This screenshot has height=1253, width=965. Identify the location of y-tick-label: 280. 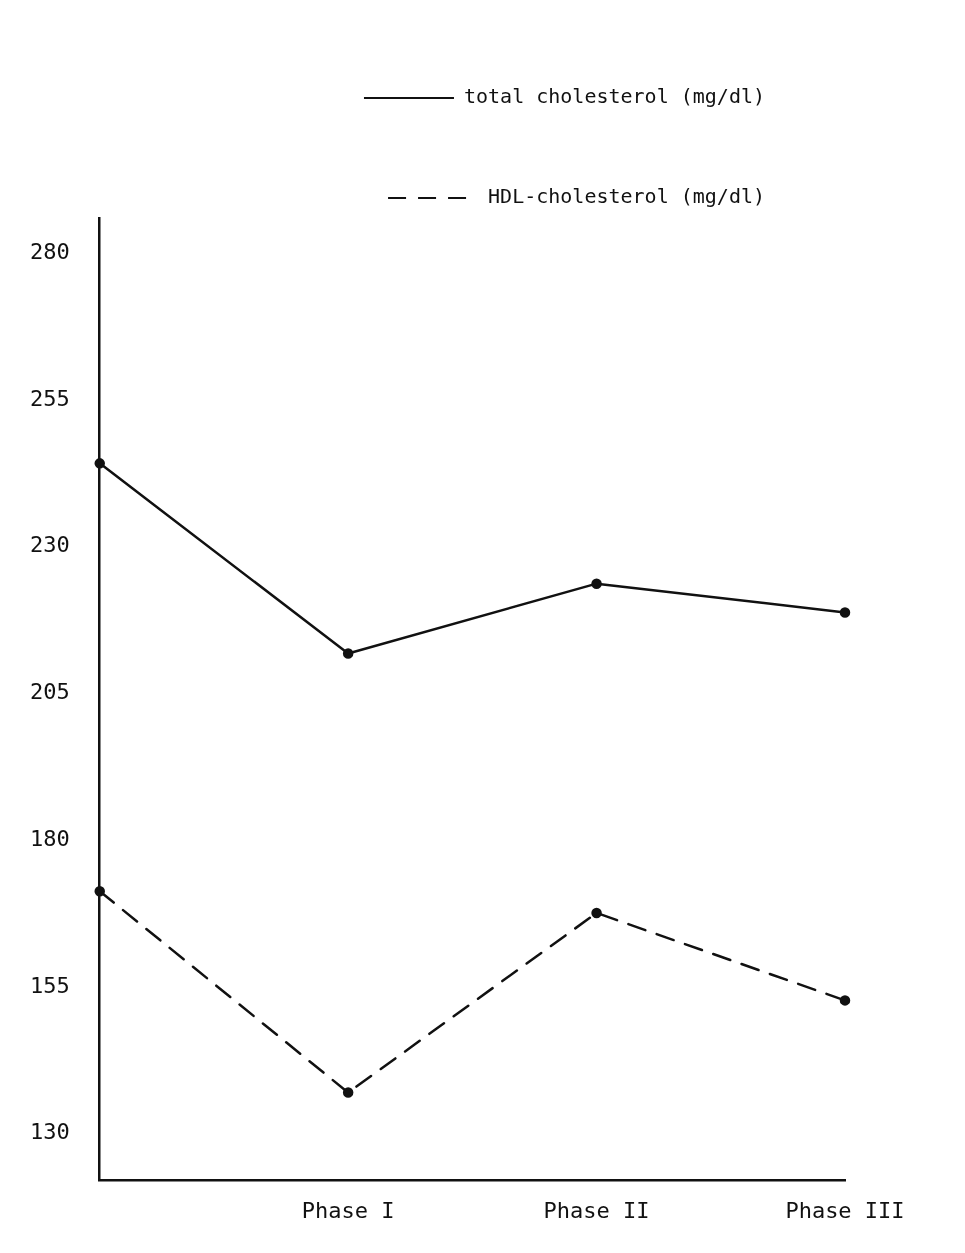
(49, 251).